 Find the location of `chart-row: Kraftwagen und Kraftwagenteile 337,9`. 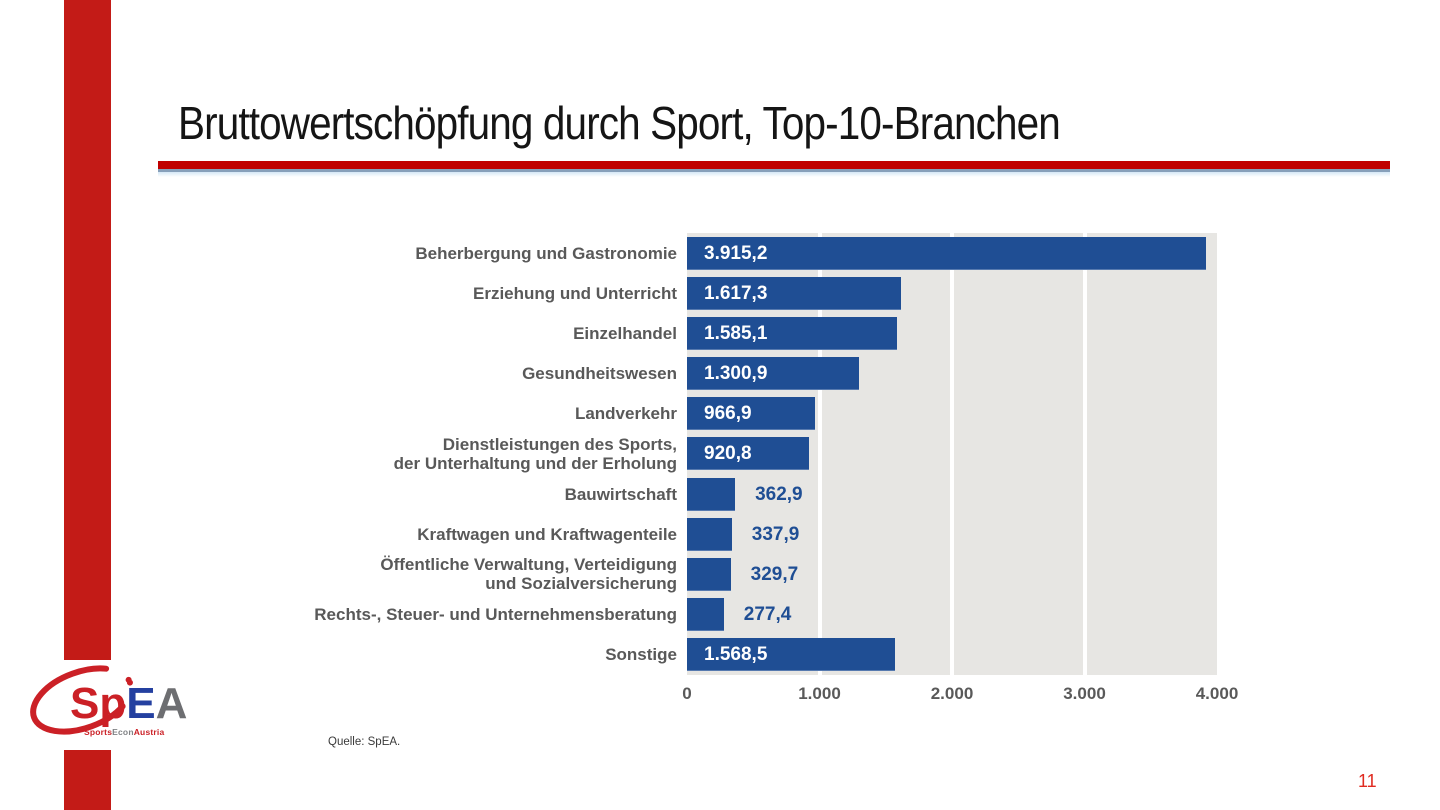

chart-row: Kraftwagen und Kraftwagenteile 337,9 is located at coordinates (758, 534).